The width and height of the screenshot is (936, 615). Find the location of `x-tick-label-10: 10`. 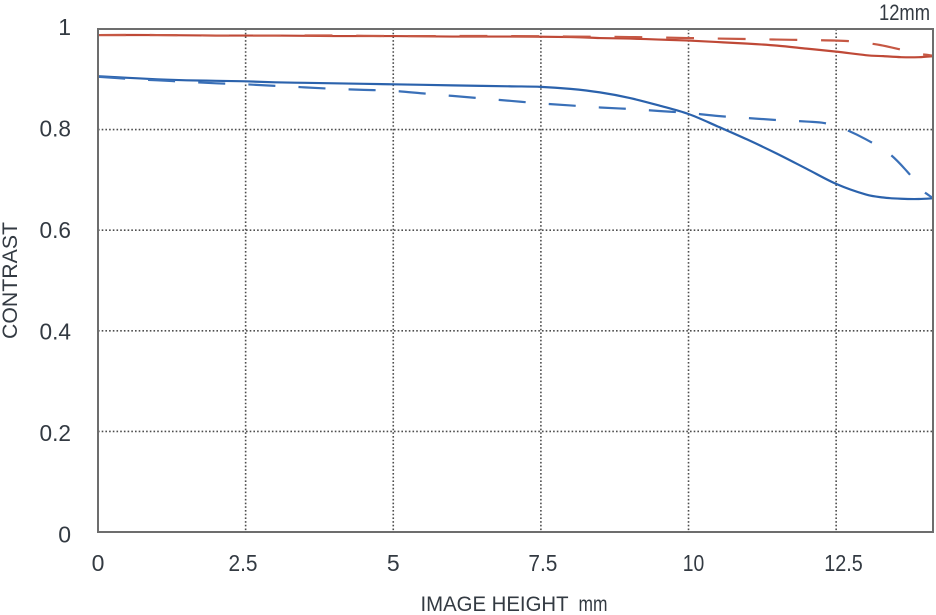

x-tick-label-10: 10 is located at coordinates (694, 563).